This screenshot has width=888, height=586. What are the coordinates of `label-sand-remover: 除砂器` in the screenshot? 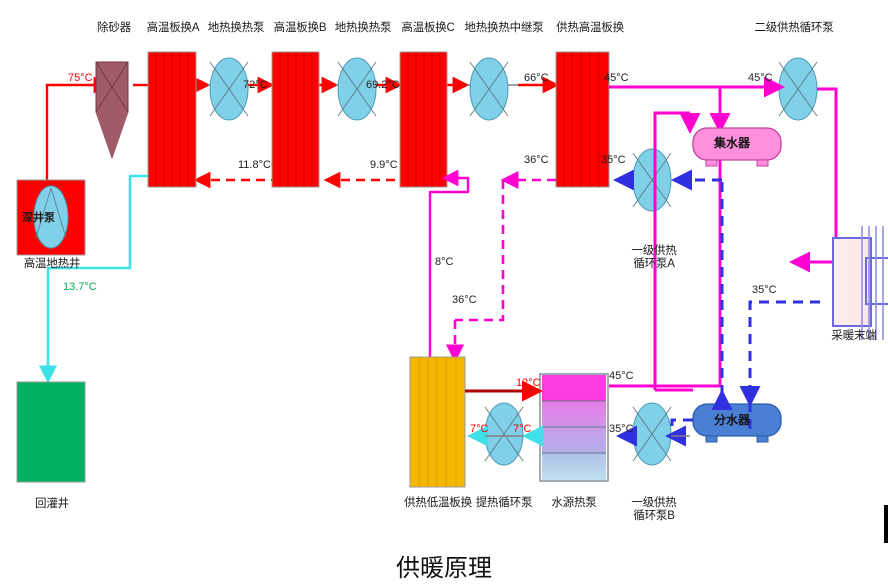 It's located at (114, 28).